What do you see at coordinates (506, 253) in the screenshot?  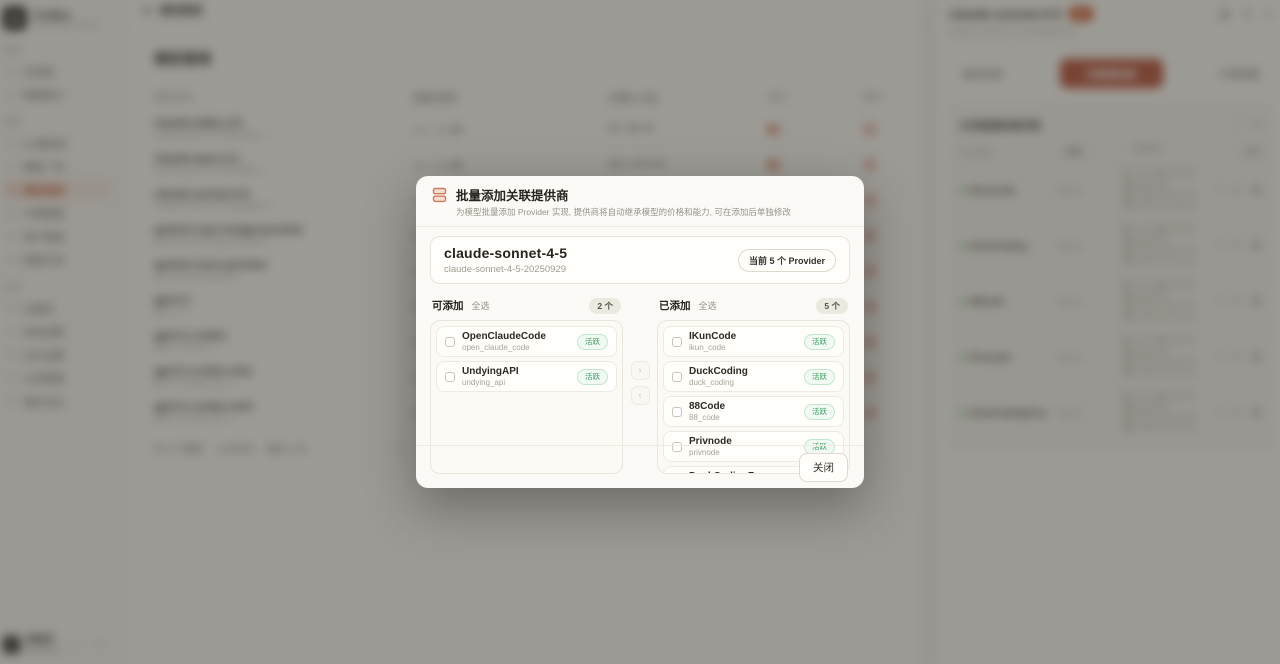 I see `model-name: claude-sonnet-4-5` at bounding box center [506, 253].